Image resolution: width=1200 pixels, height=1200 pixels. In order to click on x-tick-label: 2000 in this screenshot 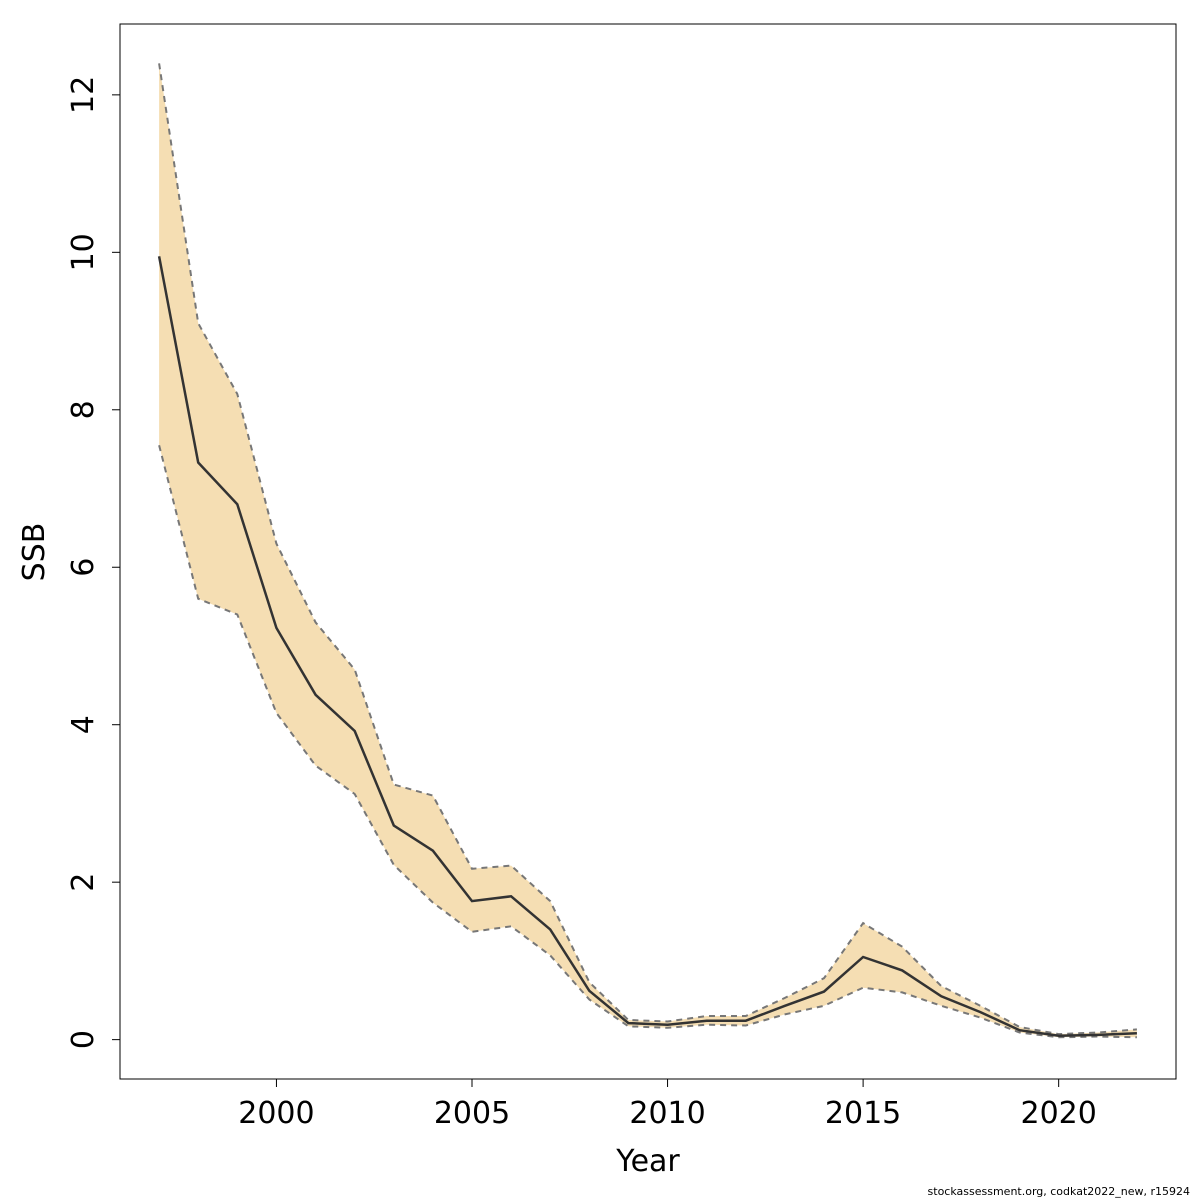, I will do `click(276, 1113)`.